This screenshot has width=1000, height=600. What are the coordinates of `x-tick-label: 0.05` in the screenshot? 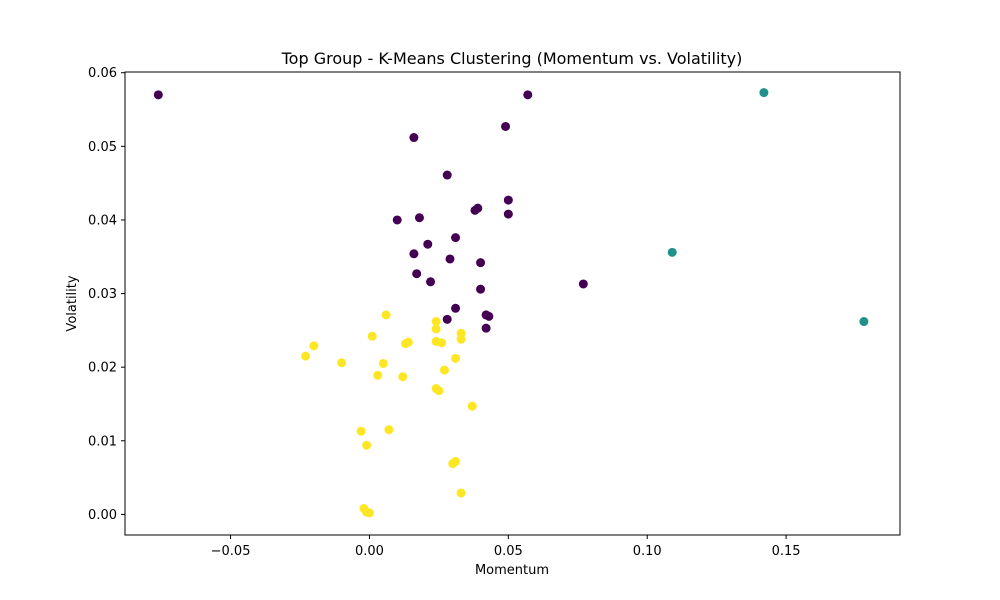 It's located at (508, 551).